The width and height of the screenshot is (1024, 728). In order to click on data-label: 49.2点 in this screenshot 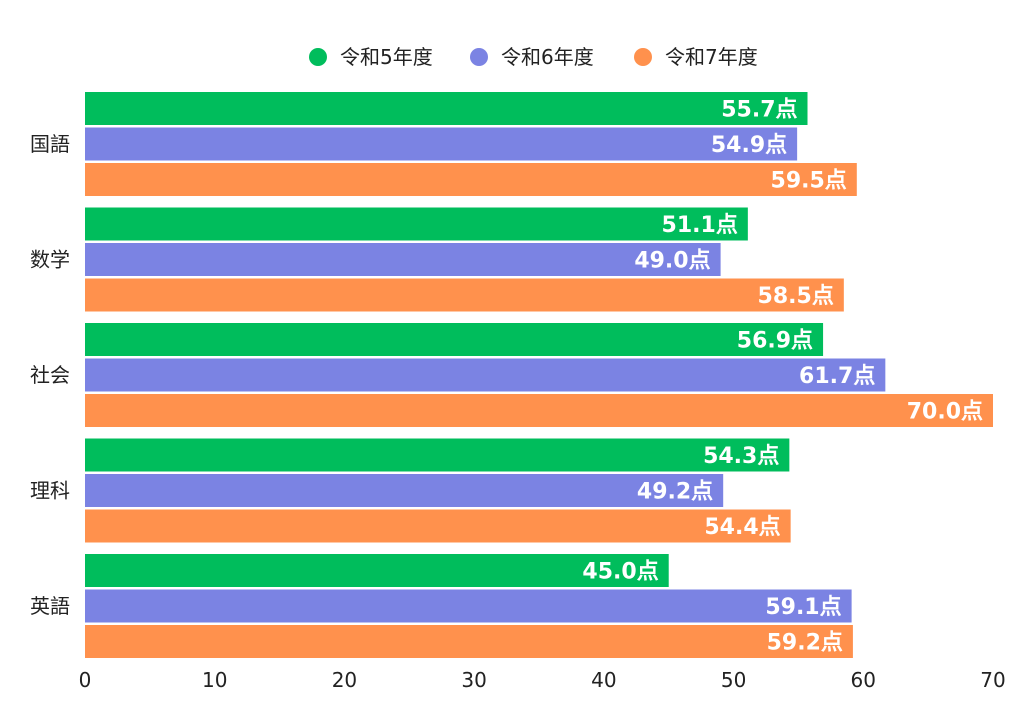, I will do `click(675, 492)`.